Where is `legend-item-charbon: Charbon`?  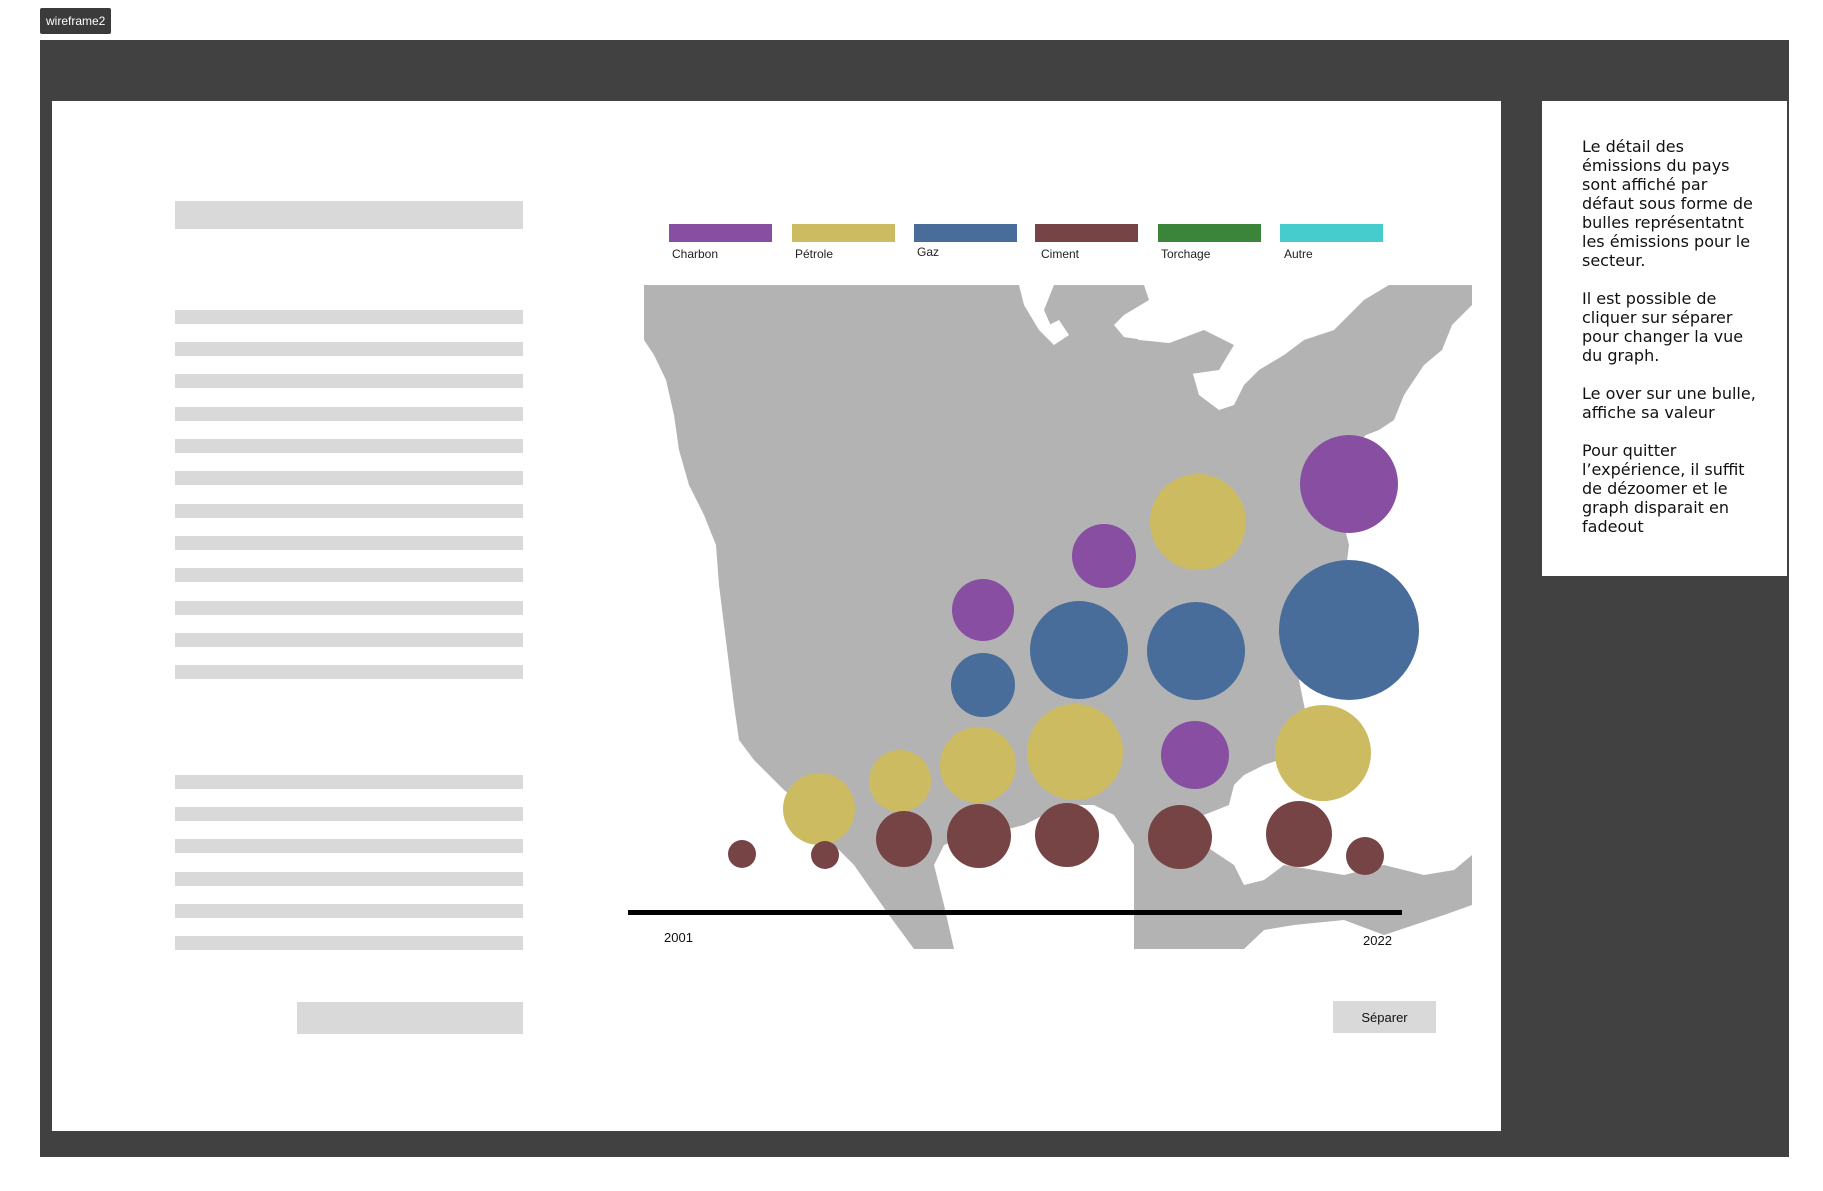
legend-item-charbon: Charbon is located at coordinates (720, 242).